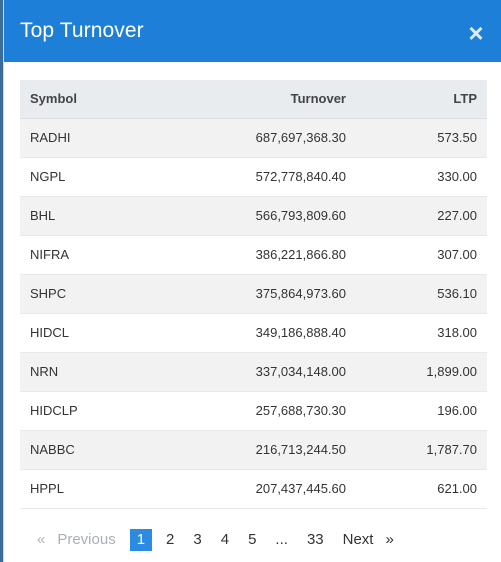 The image size is (501, 562). What do you see at coordinates (421, 411) in the screenshot?
I see `cell-ltp: 196.00` at bounding box center [421, 411].